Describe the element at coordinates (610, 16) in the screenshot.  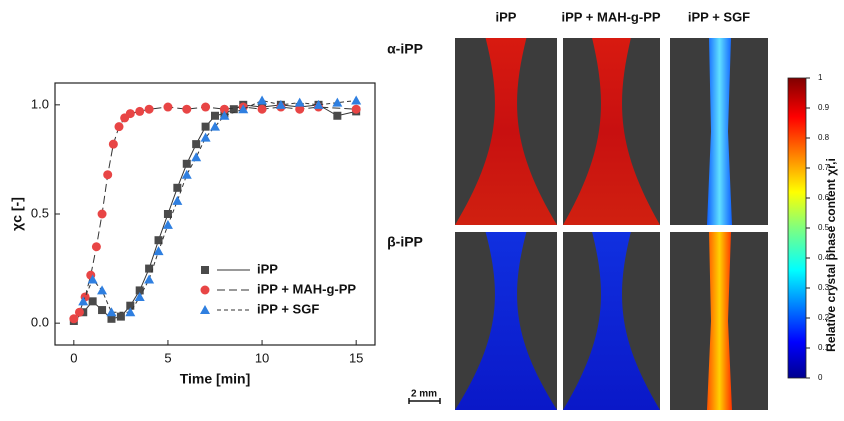
I see `column-label: iPP + MAH-g-PP` at that location.